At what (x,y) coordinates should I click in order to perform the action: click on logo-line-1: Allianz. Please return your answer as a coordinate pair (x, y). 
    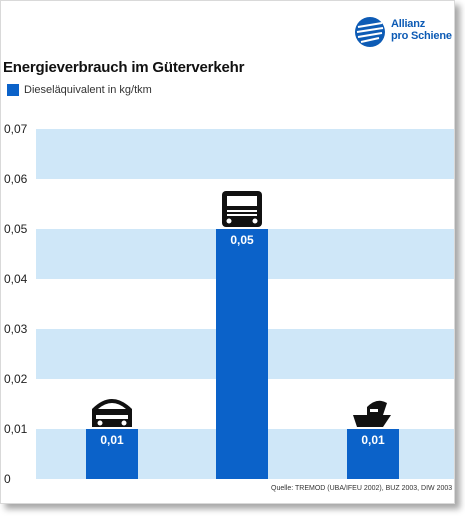
    Looking at the image, I should click on (408, 24).